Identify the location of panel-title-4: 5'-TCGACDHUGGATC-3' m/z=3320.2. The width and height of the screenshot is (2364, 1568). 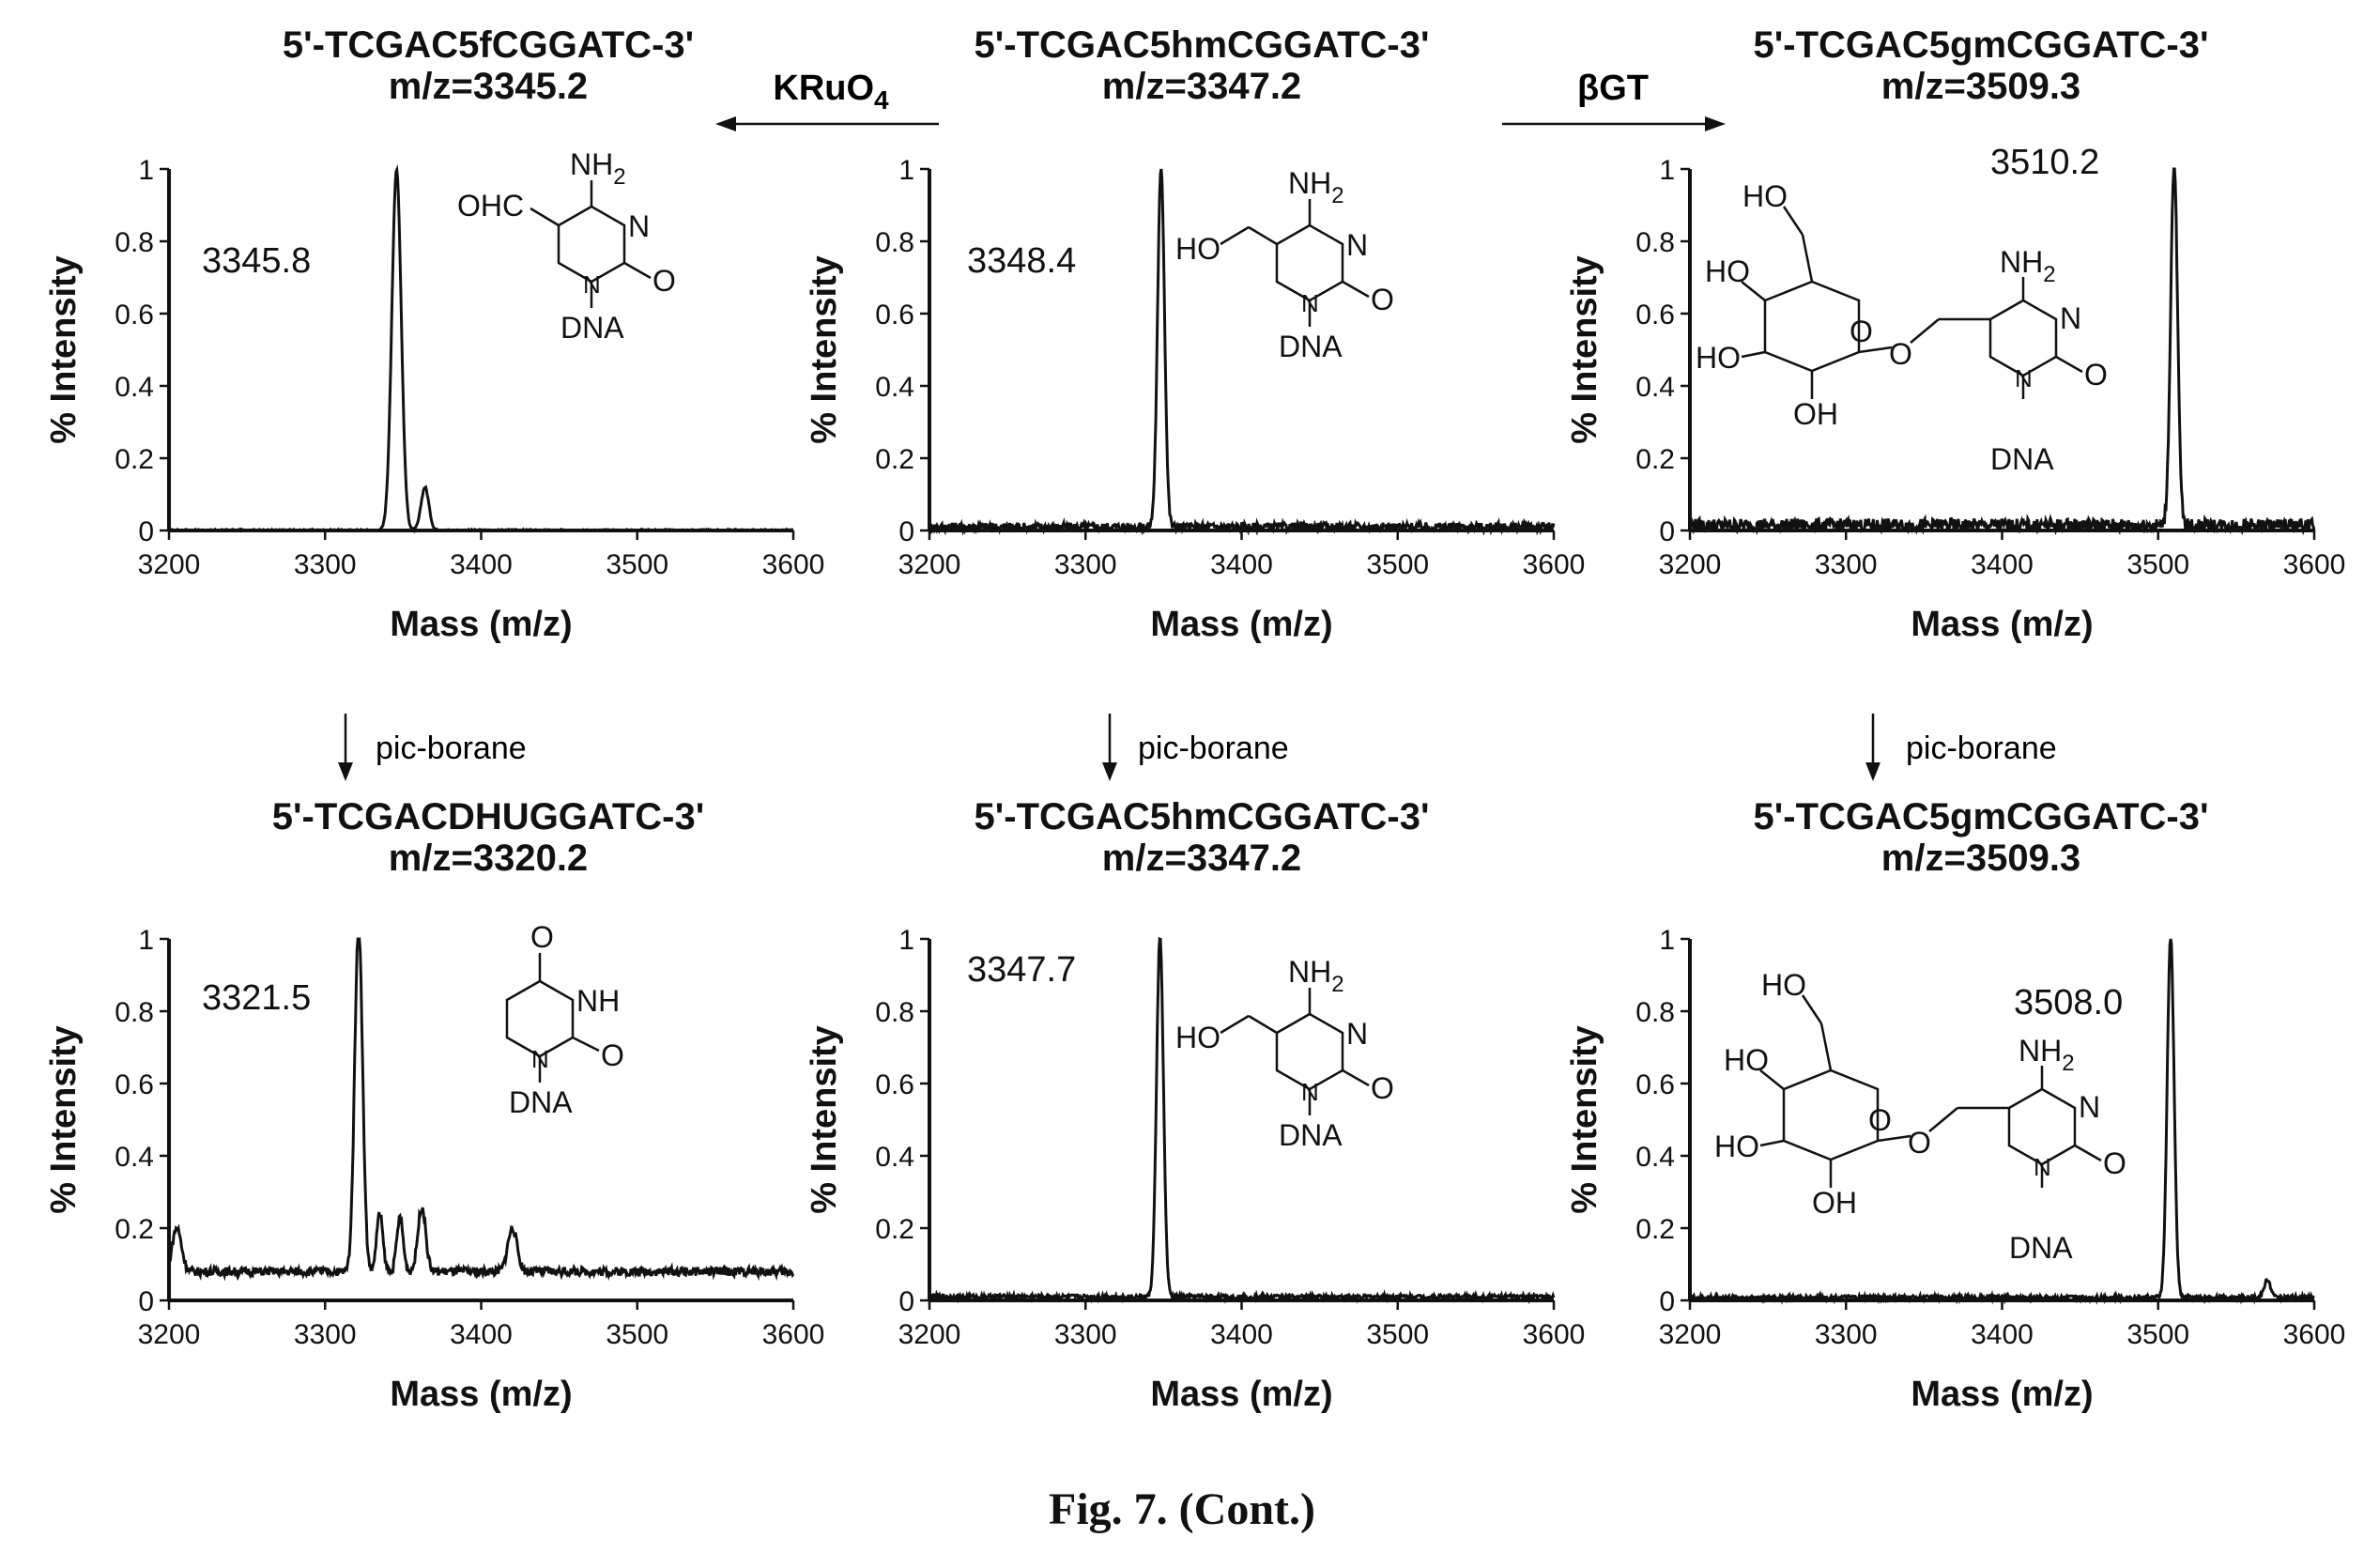
(488, 838).